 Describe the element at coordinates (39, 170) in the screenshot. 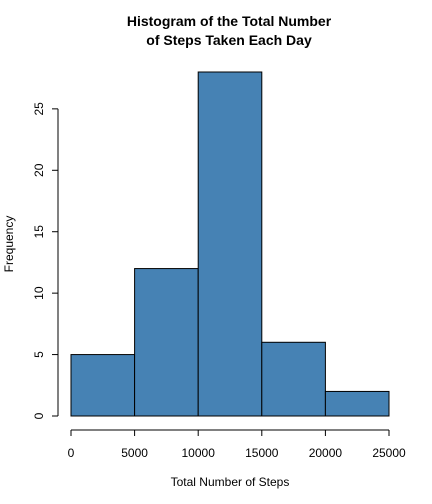

I see `y-tick-label-4: 20` at that location.